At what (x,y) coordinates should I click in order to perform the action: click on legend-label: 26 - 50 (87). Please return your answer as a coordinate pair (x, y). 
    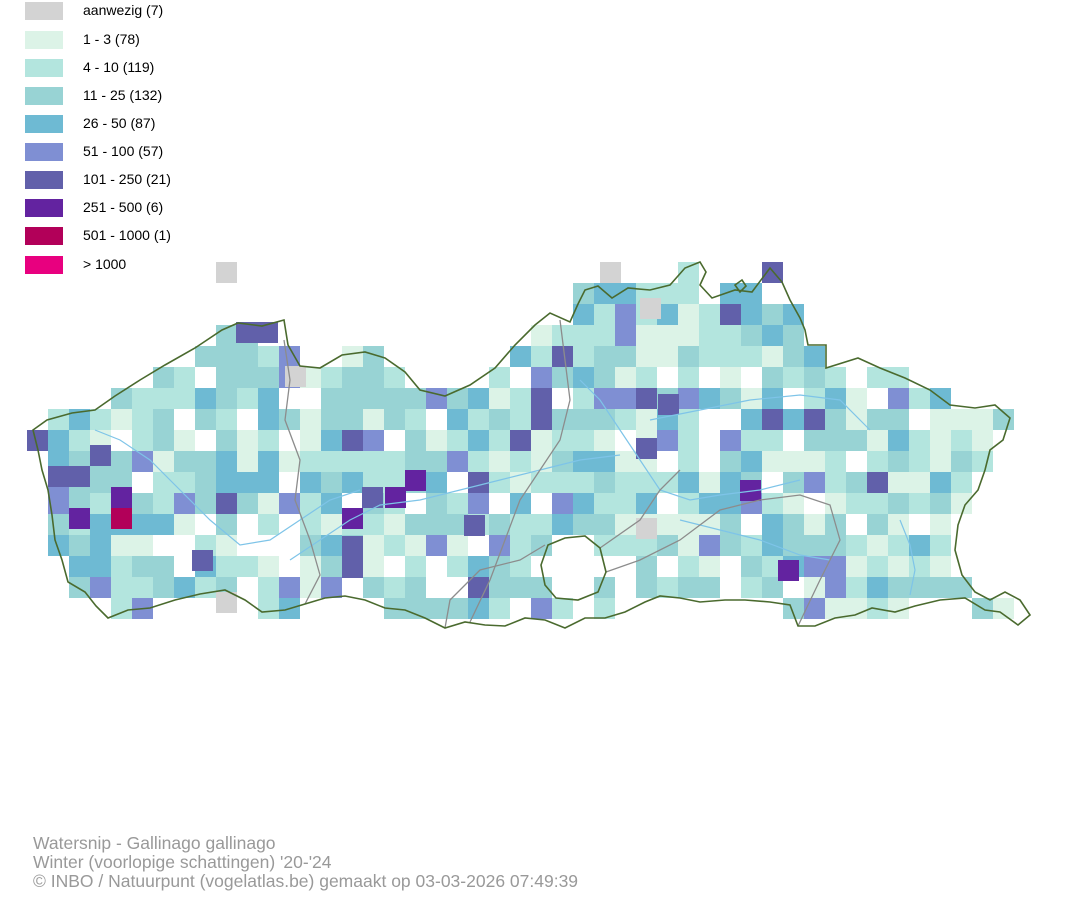
    Looking at the image, I should click on (119, 123).